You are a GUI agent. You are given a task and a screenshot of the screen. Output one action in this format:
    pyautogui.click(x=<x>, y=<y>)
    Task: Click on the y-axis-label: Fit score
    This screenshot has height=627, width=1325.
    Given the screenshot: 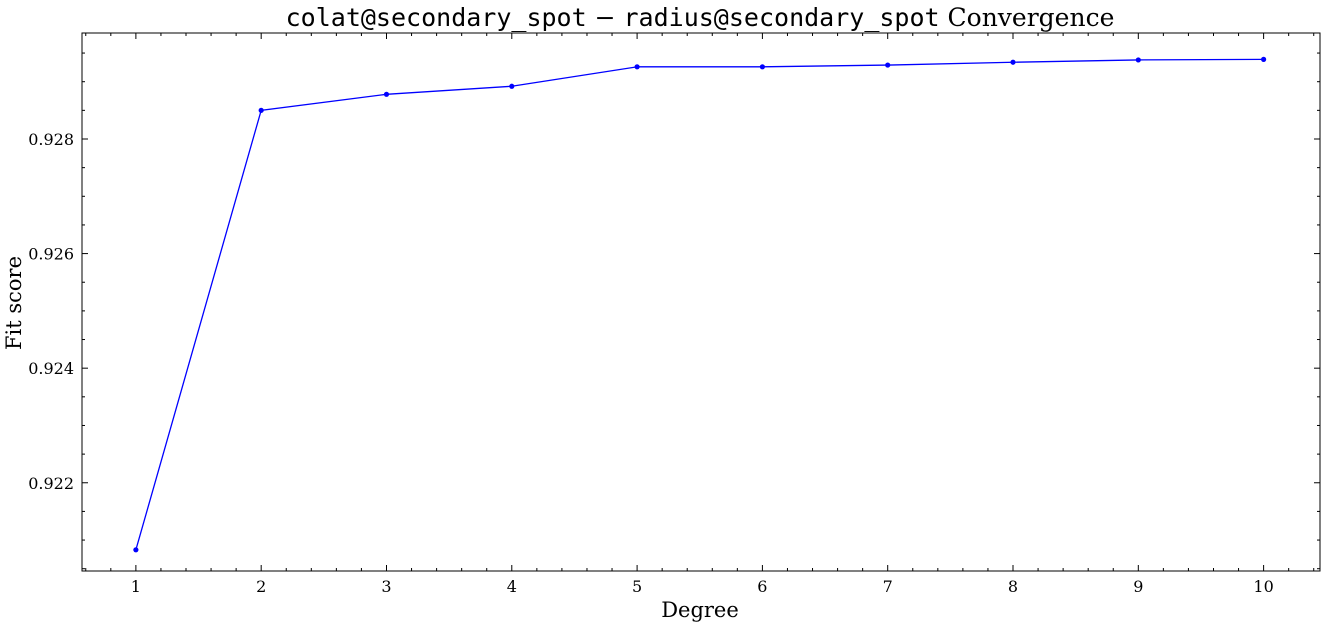 What is the action you would take?
    pyautogui.click(x=14, y=303)
    